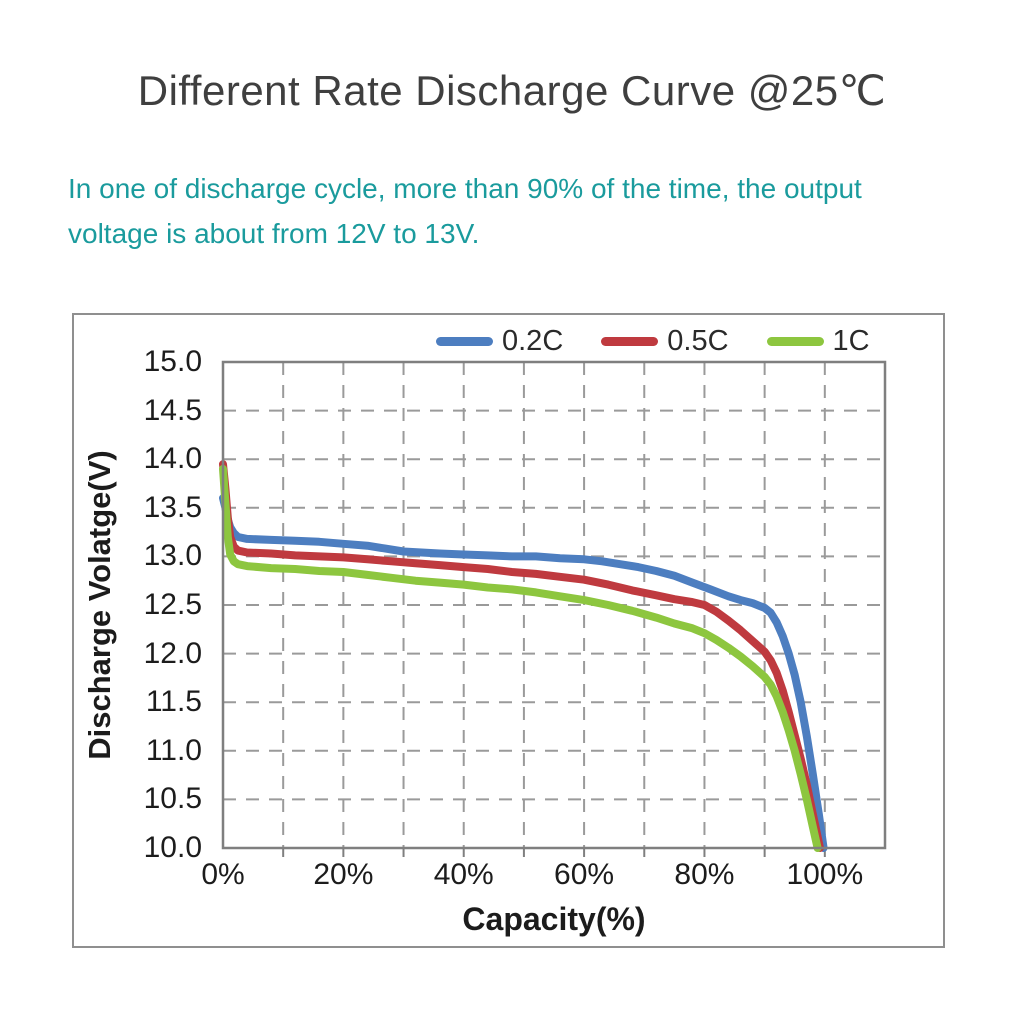 This screenshot has width=1024, height=1024. What do you see at coordinates (172, 556) in the screenshot?
I see `y-tick-label: 13.0` at bounding box center [172, 556].